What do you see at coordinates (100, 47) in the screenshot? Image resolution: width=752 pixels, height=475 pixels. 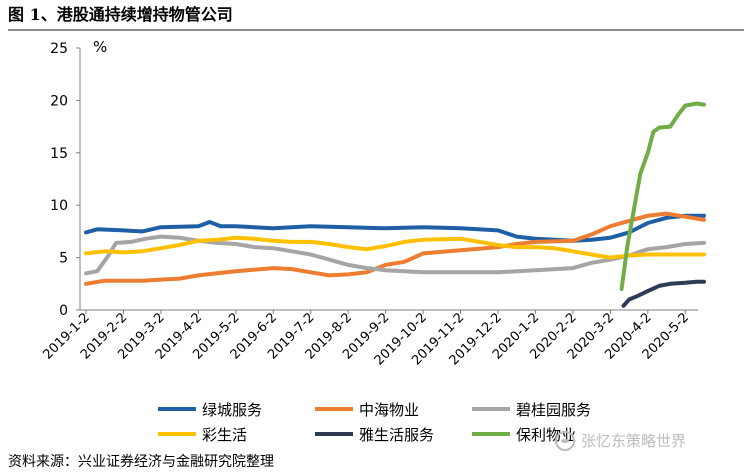 I see `y-axis-label: %` at bounding box center [100, 47].